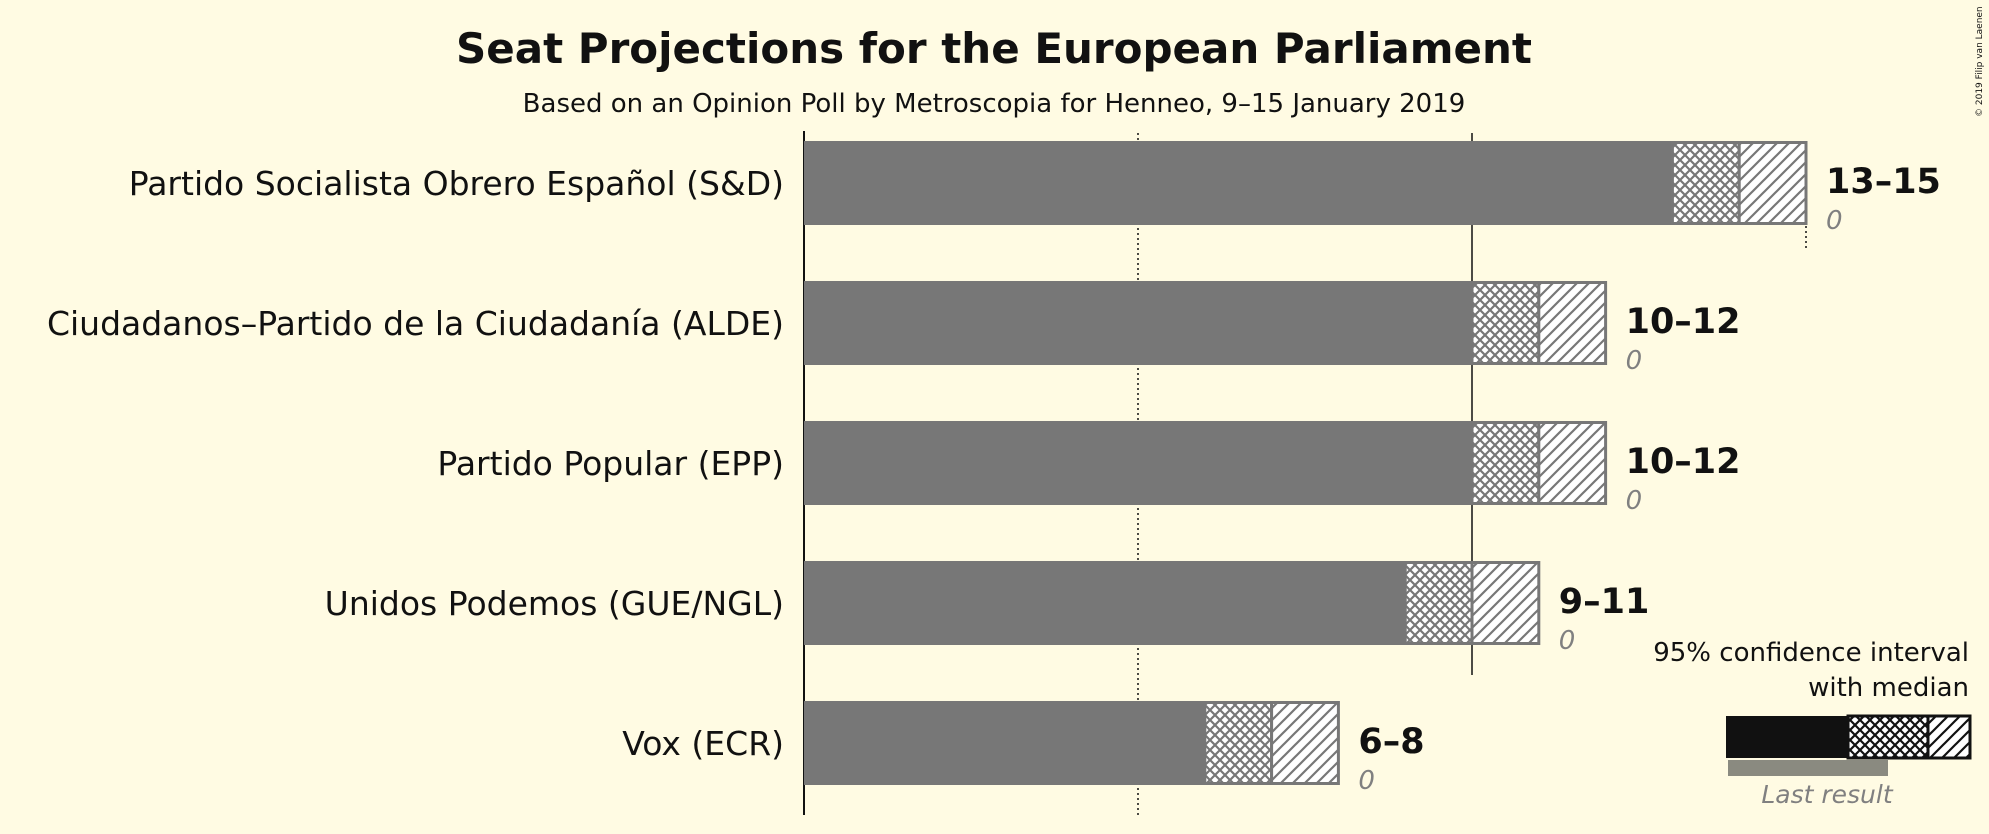  Describe the element at coordinates (1949, 737) in the screenshot. I see `legend-bar-hatch` at that location.